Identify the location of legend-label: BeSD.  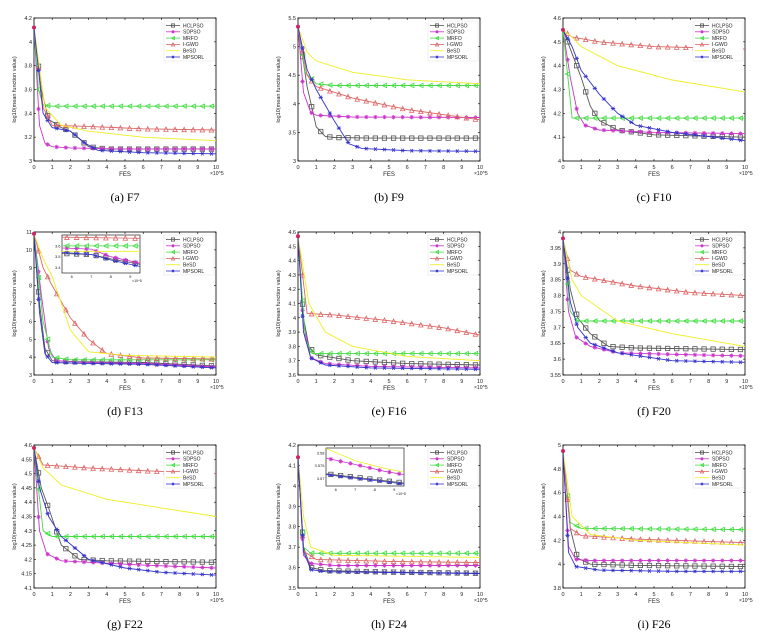
(453, 52).